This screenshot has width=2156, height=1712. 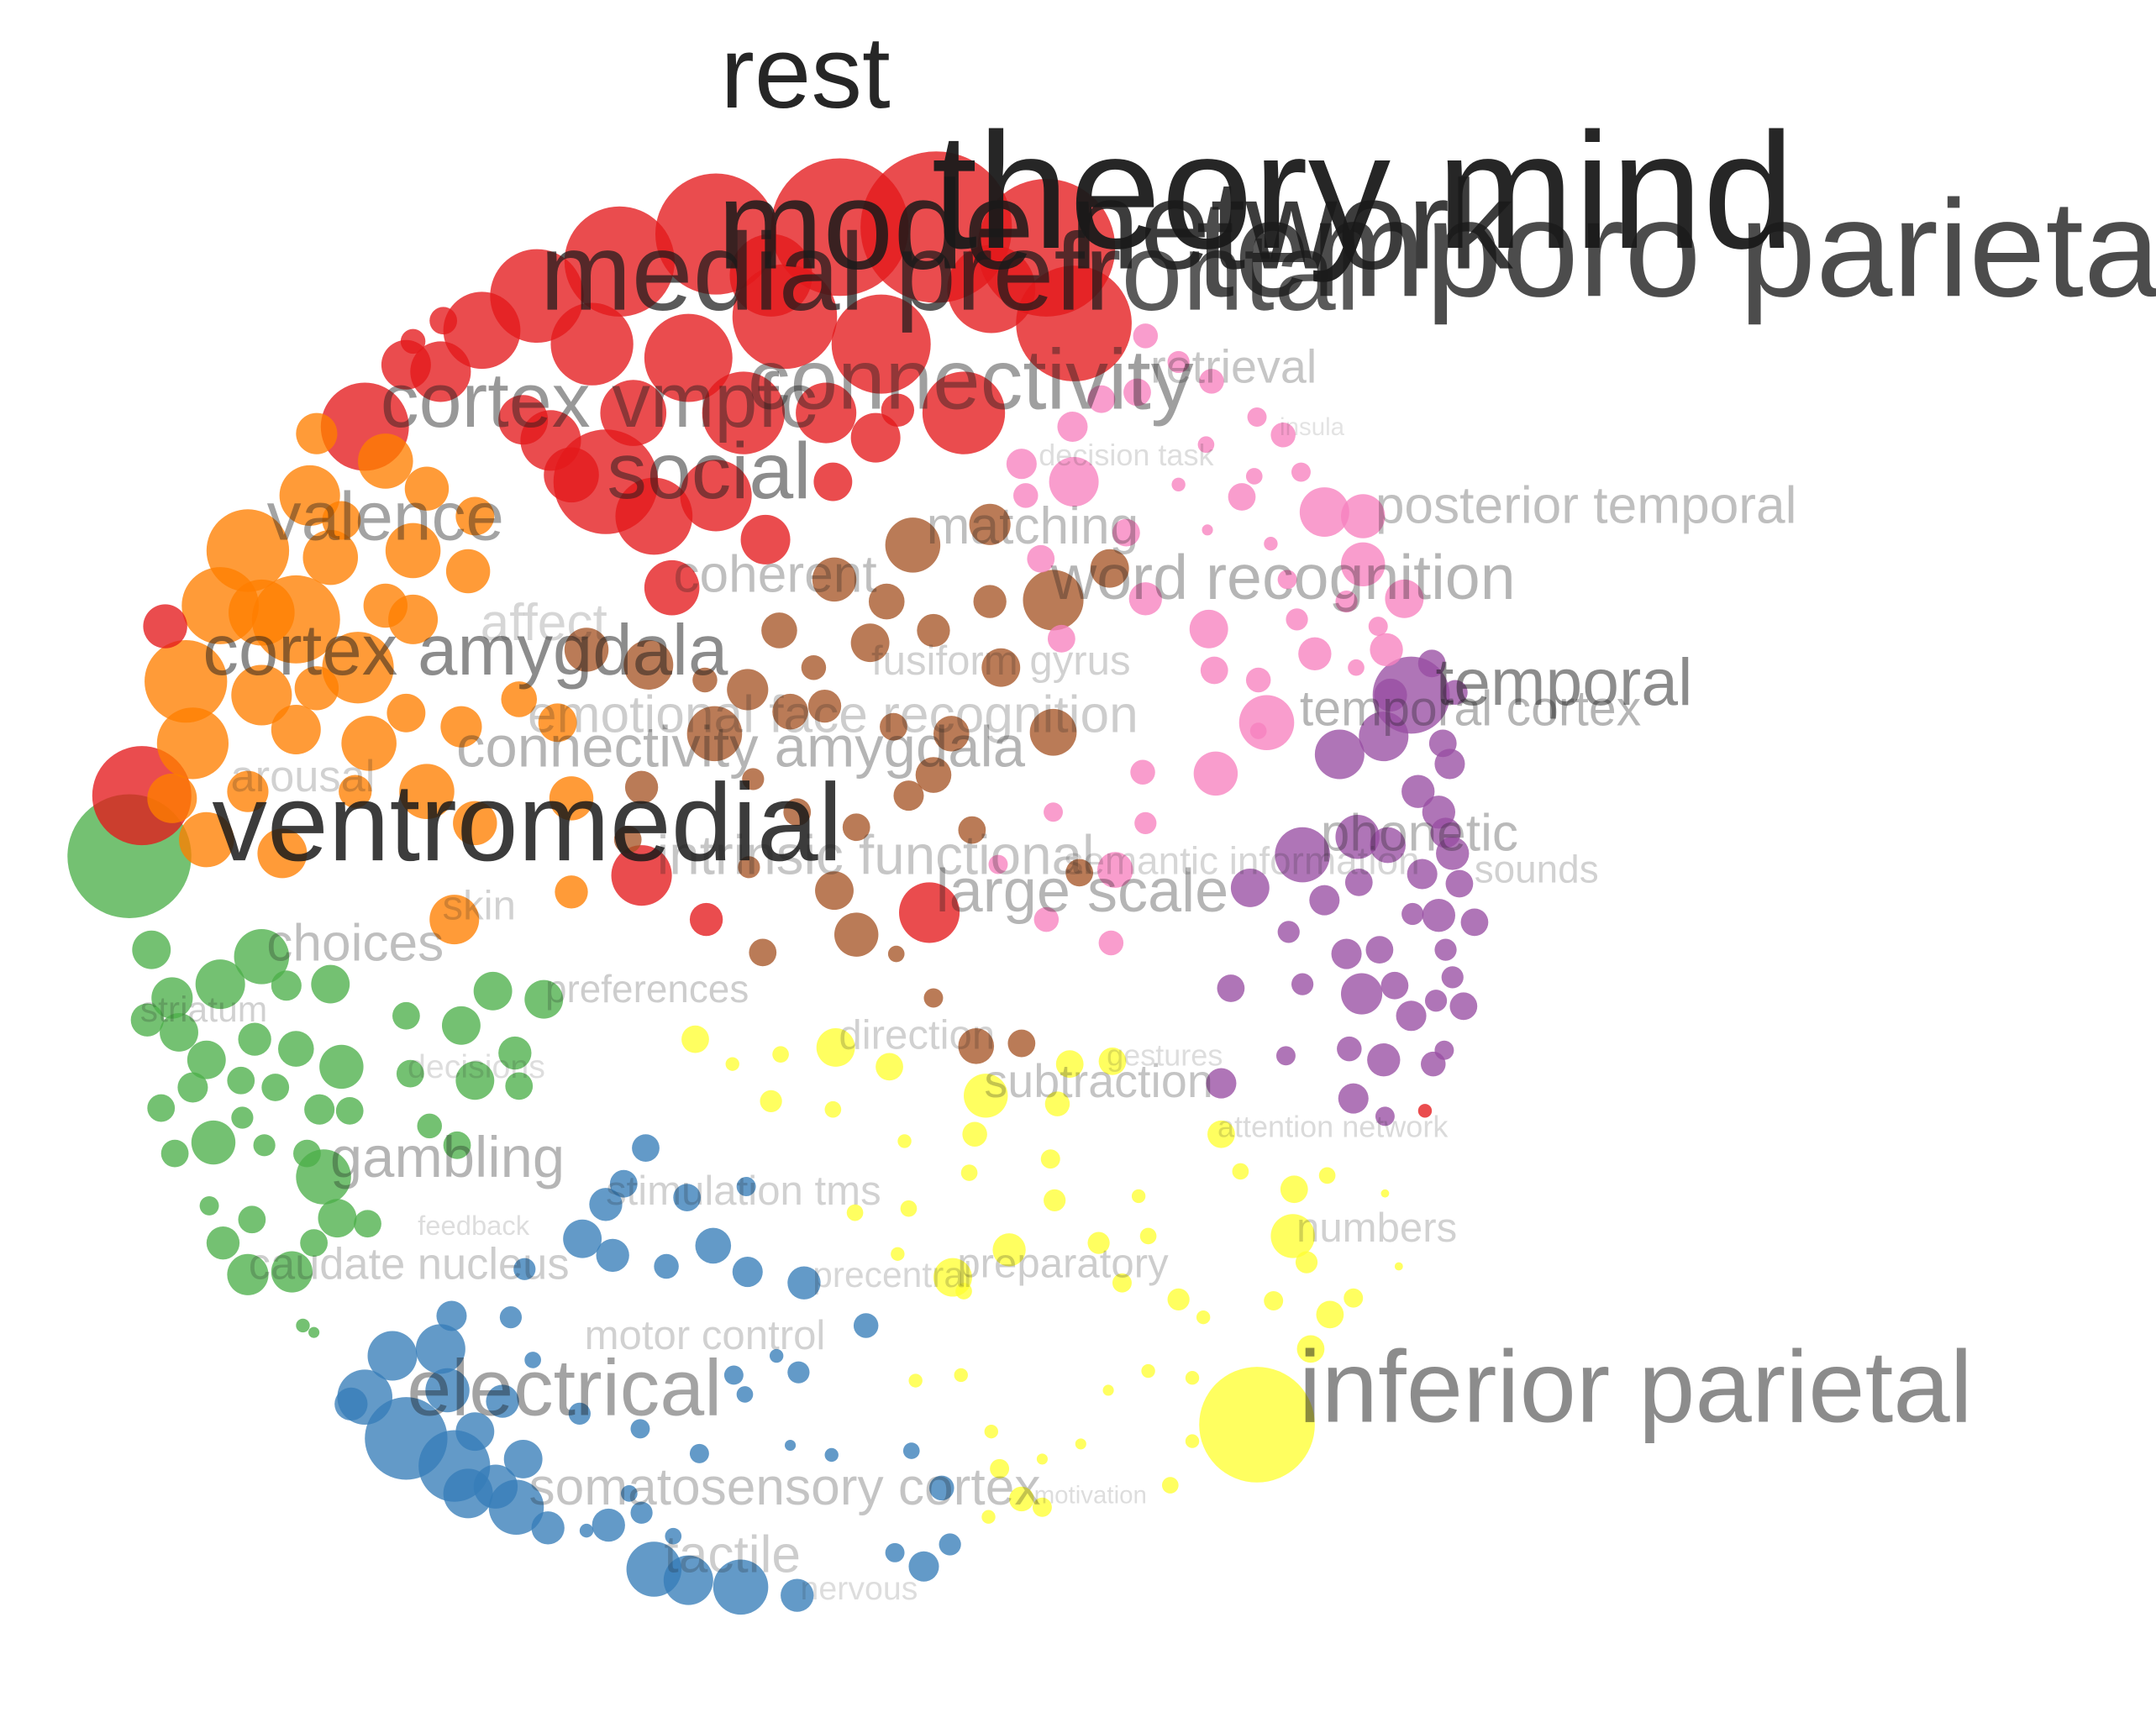 What do you see at coordinates (564, 1387) in the screenshot?
I see `term-label: electrical` at bounding box center [564, 1387].